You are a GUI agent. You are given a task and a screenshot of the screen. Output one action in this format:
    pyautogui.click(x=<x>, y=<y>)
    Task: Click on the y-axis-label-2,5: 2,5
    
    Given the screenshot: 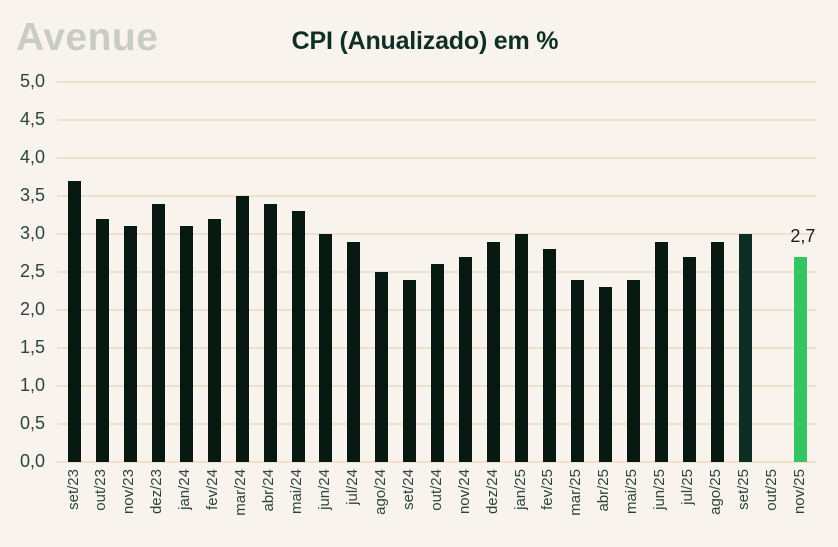 What is the action you would take?
    pyautogui.click(x=32, y=271)
    